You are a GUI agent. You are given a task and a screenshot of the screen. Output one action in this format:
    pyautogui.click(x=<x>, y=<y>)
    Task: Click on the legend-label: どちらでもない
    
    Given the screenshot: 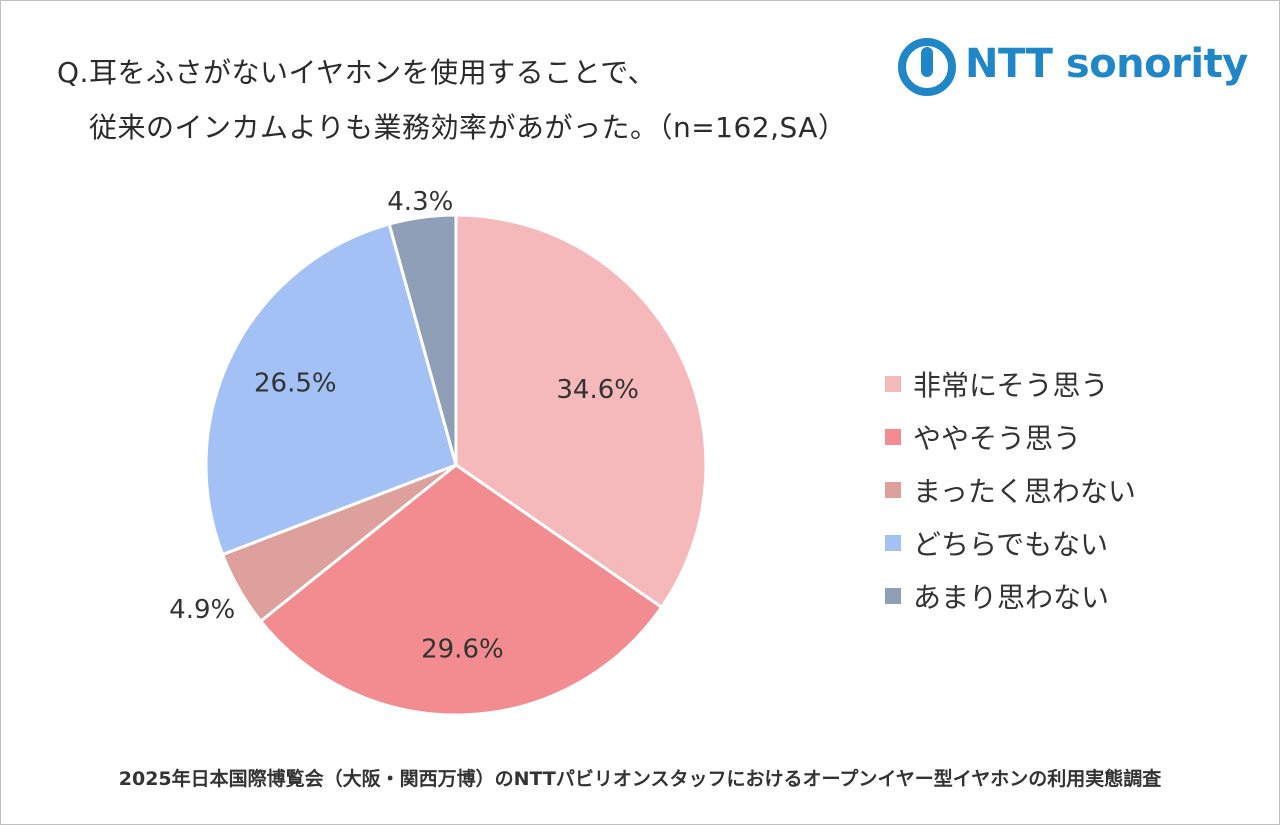 What is the action you would take?
    pyautogui.click(x=1011, y=544)
    